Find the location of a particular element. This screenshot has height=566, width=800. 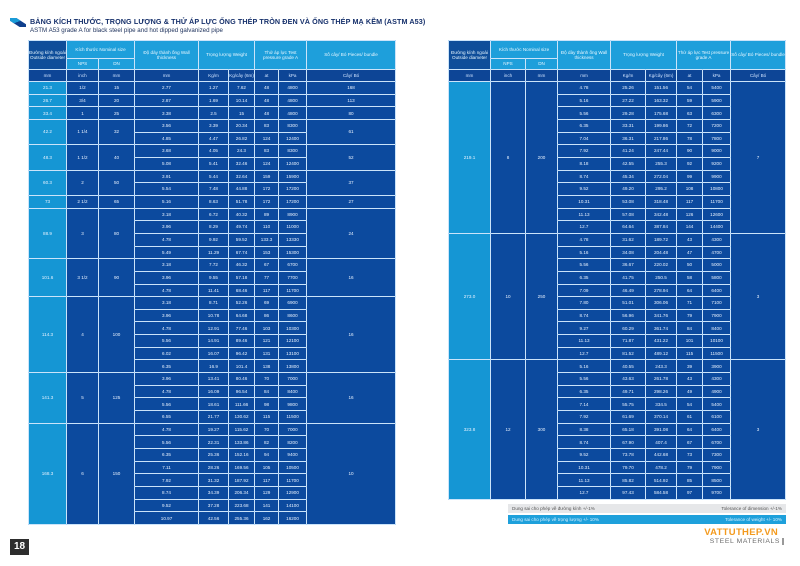

bundle-cell: 3 is located at coordinates (758, 296).